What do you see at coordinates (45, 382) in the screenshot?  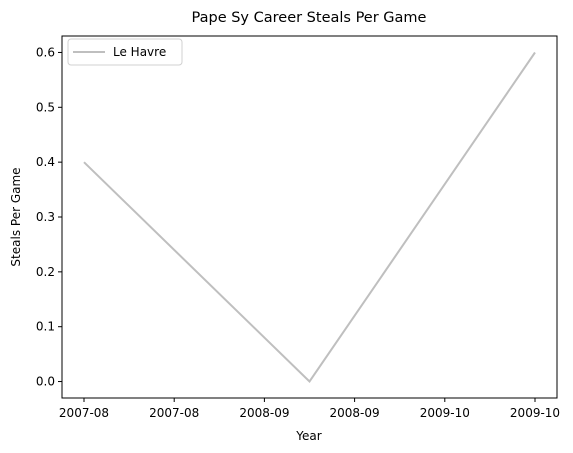 I see `y-tick-label: 0.0` at bounding box center [45, 382].